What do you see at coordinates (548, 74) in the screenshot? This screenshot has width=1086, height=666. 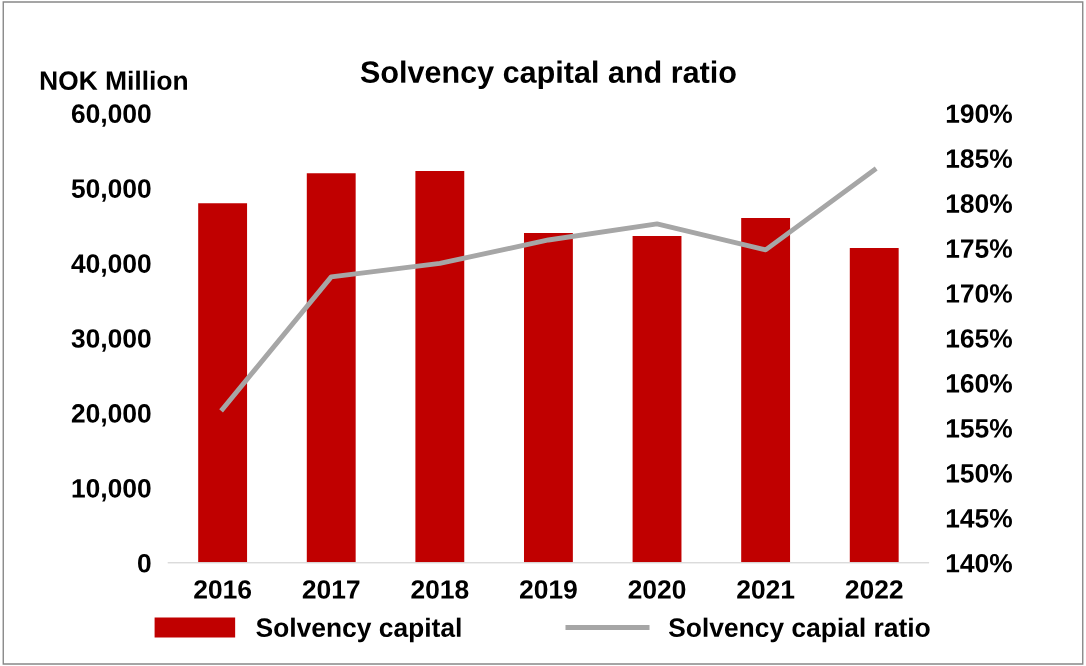 I see `chart-title: Solvency capital and ratio` at bounding box center [548, 74].